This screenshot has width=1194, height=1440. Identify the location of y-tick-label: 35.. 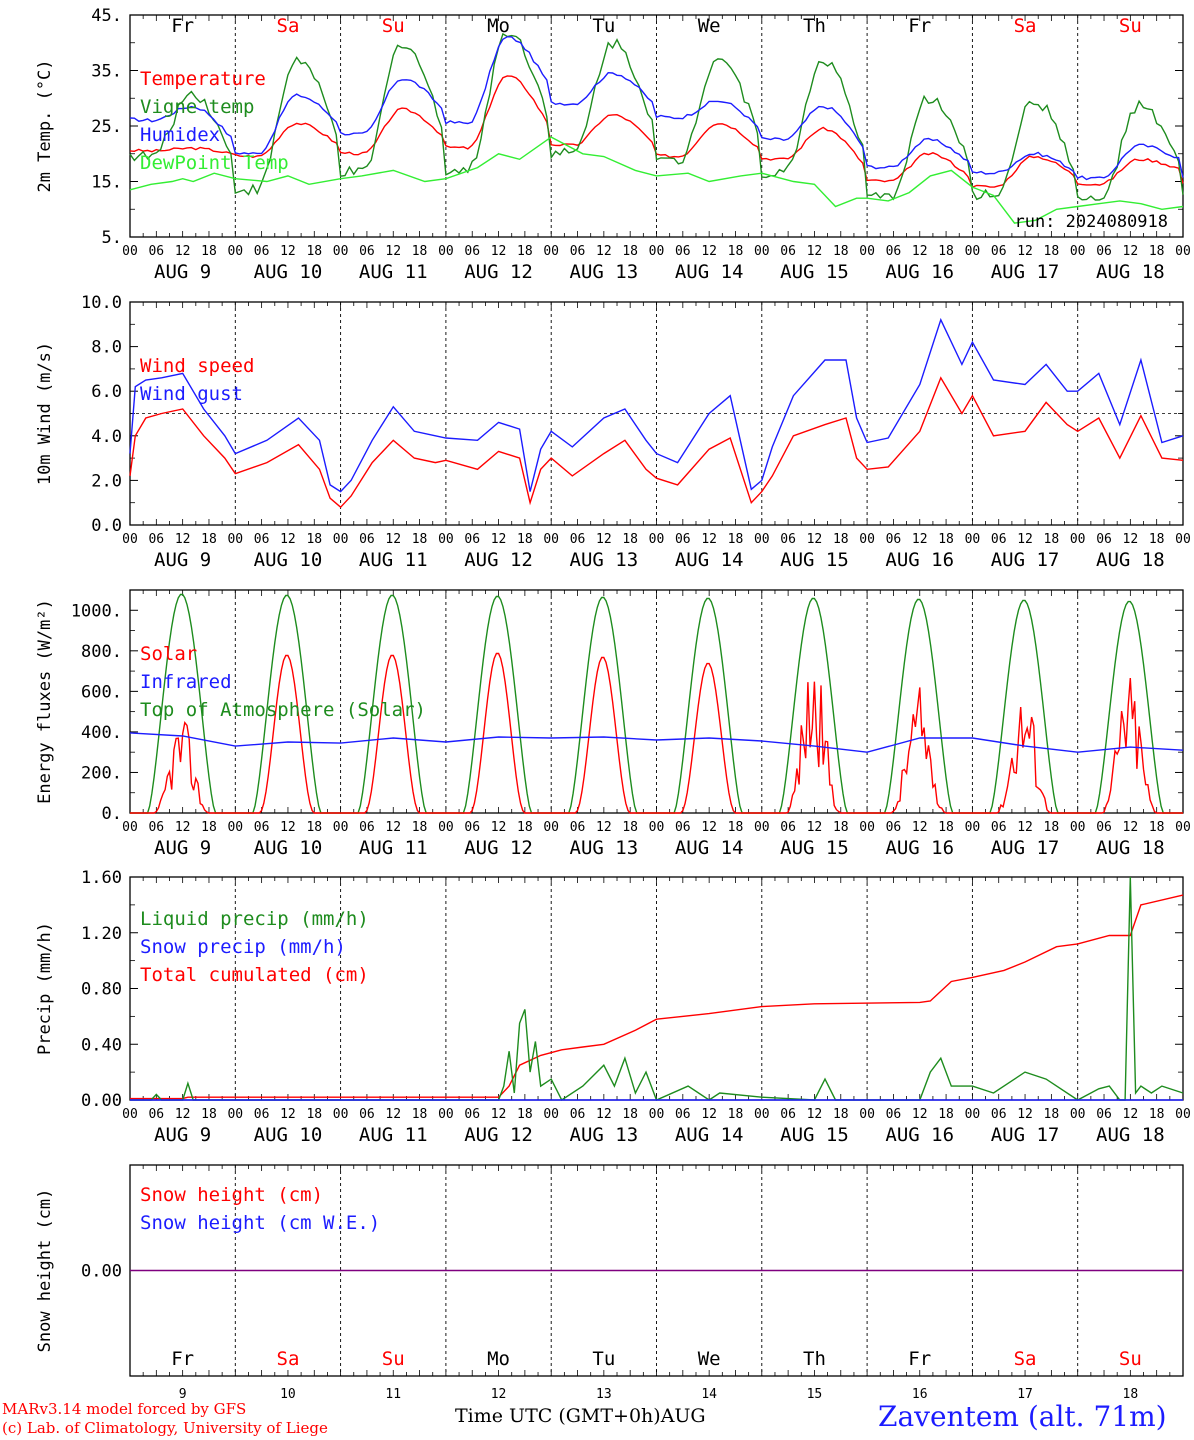
(106, 72).